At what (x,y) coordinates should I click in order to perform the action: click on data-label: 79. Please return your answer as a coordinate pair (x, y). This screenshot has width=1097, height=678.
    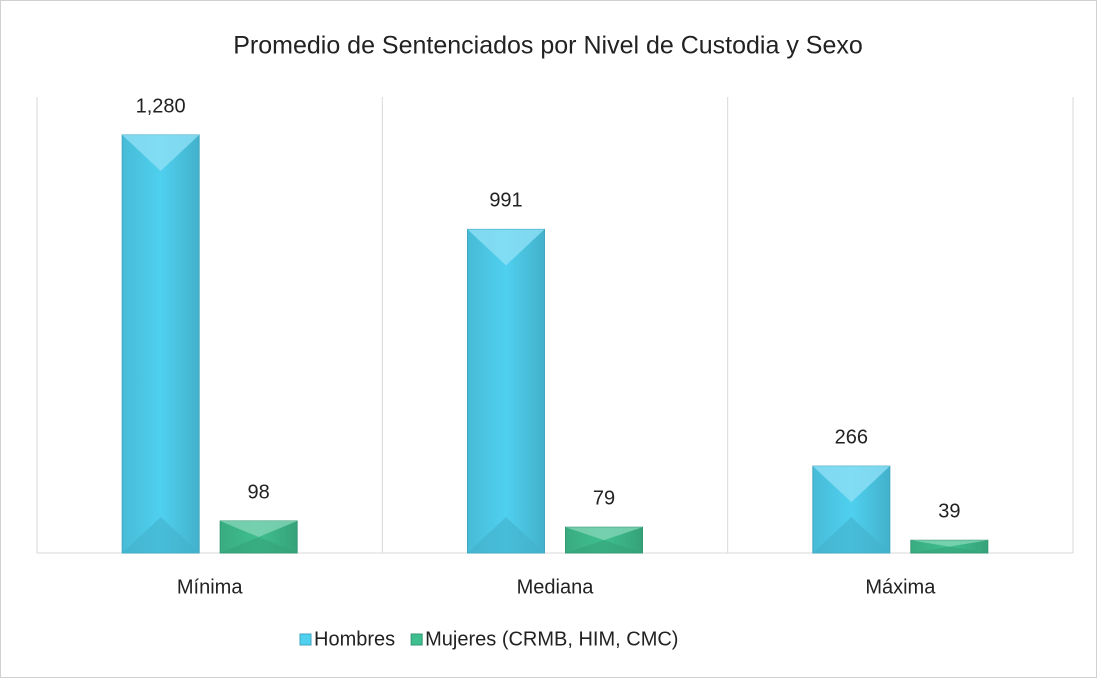
    Looking at the image, I should click on (604, 498).